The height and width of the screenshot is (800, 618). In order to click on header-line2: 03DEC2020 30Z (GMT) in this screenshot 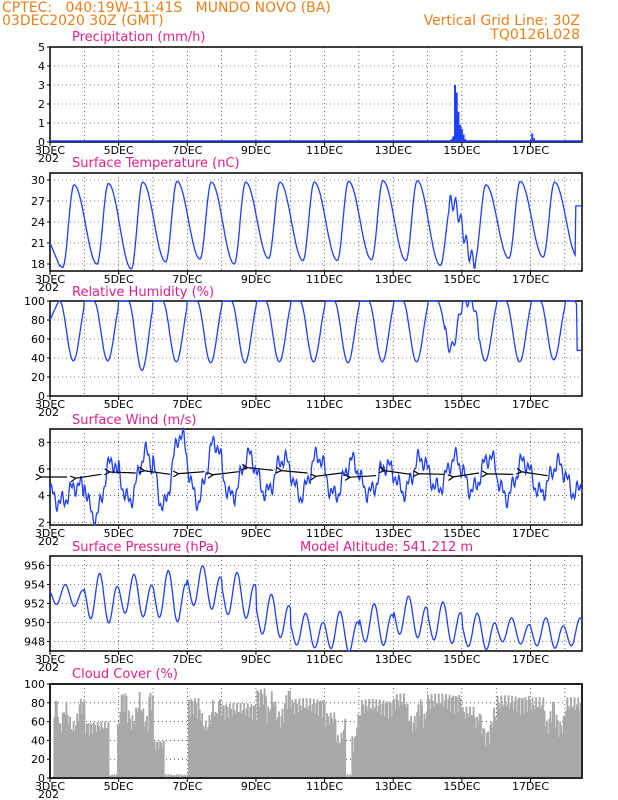, I will do `click(83, 21)`.